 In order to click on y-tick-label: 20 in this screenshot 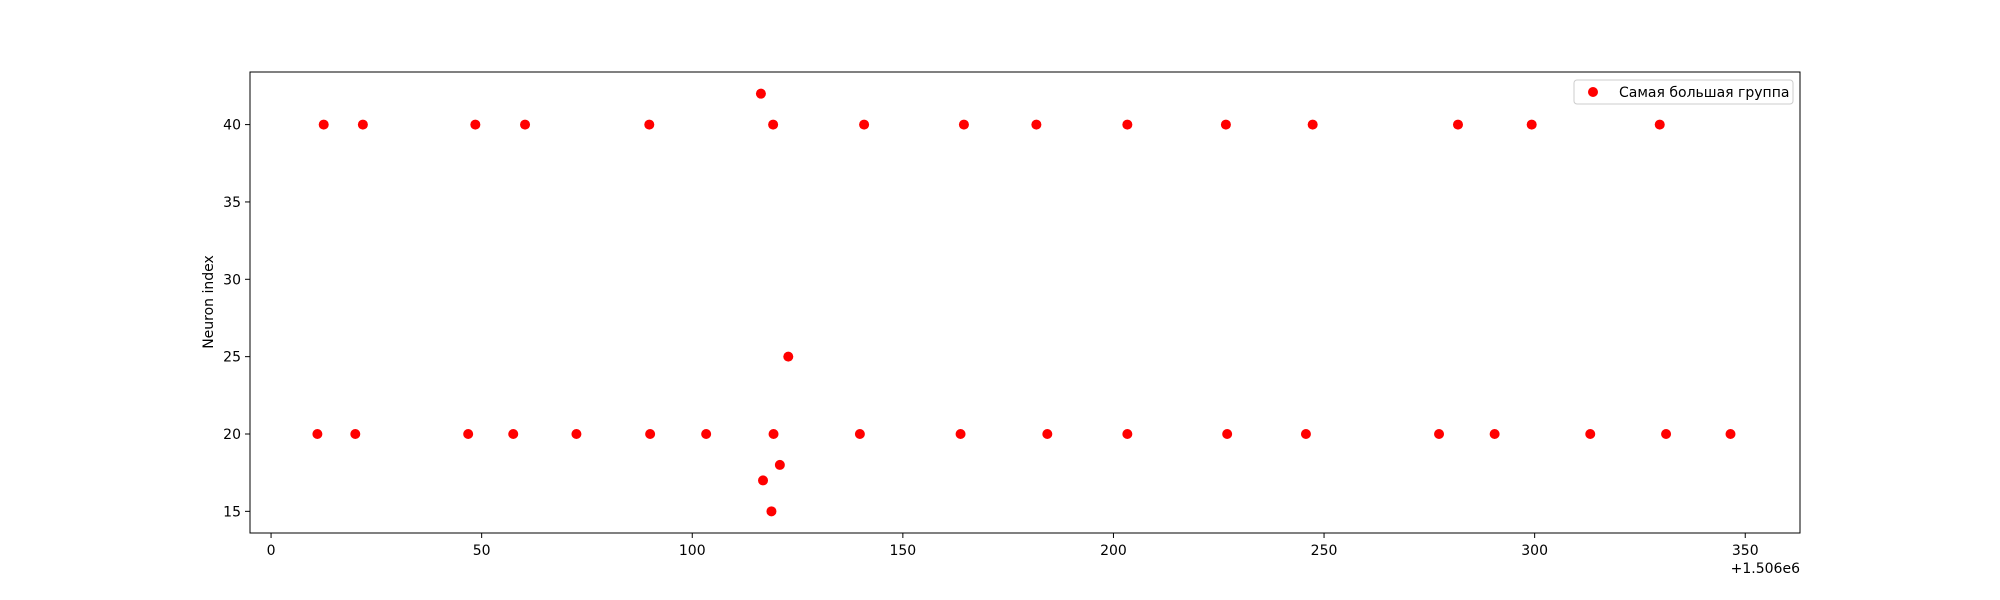, I will do `click(232, 435)`.